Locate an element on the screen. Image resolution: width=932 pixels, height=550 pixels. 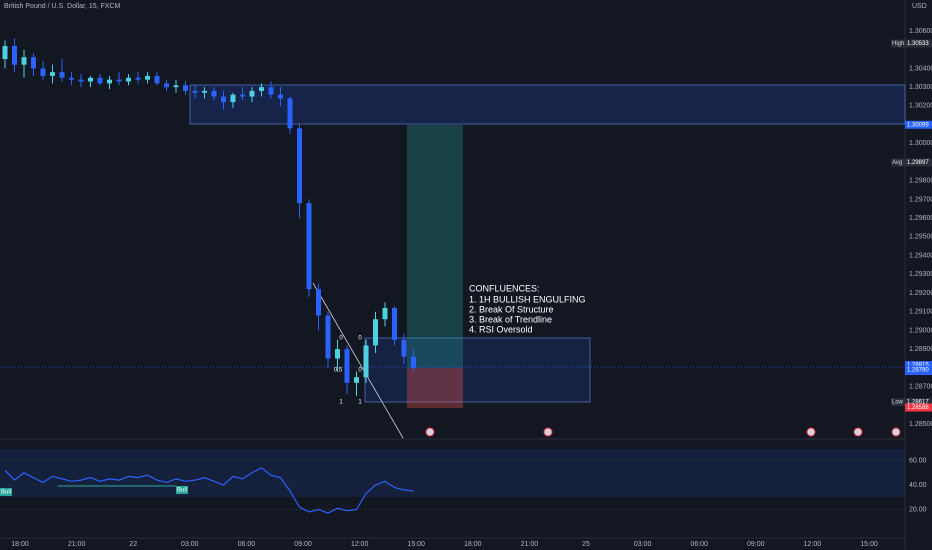
price-tick-label: 1.30400 is located at coordinates (920, 68).